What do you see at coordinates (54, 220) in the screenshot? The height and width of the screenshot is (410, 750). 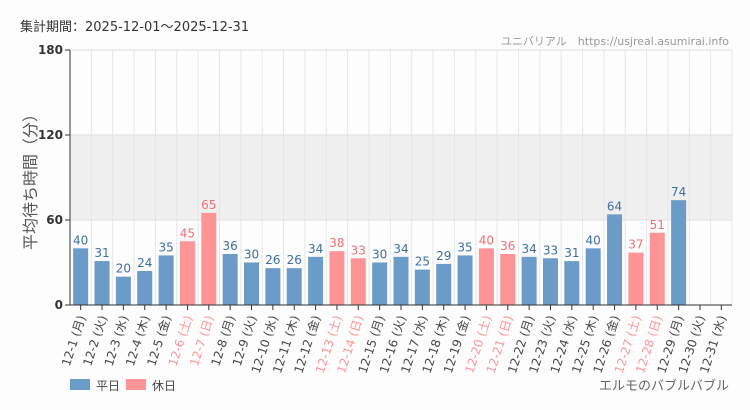 I see `y-tick-label: 60` at bounding box center [54, 220].